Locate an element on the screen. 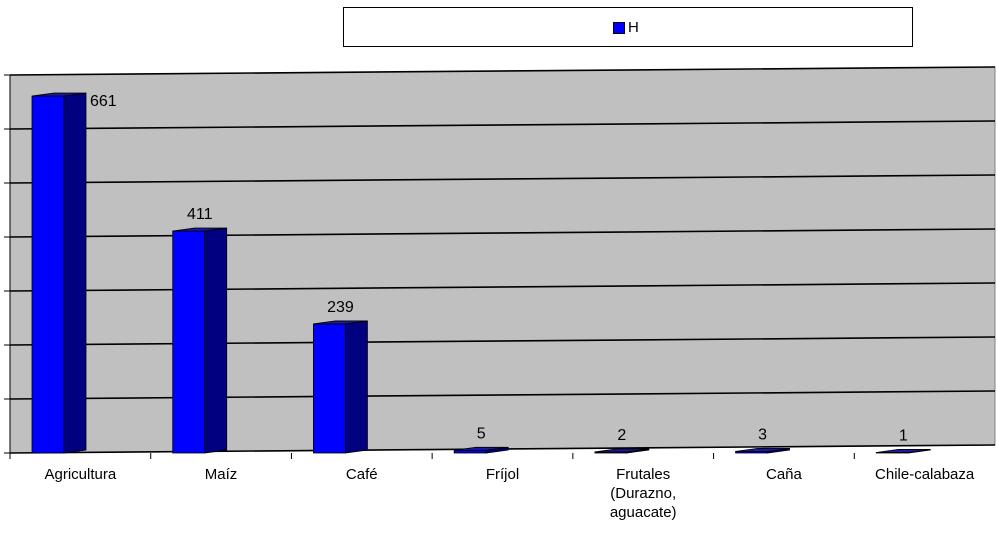 The width and height of the screenshot is (997, 535). data-label: 239 is located at coordinates (340, 307).